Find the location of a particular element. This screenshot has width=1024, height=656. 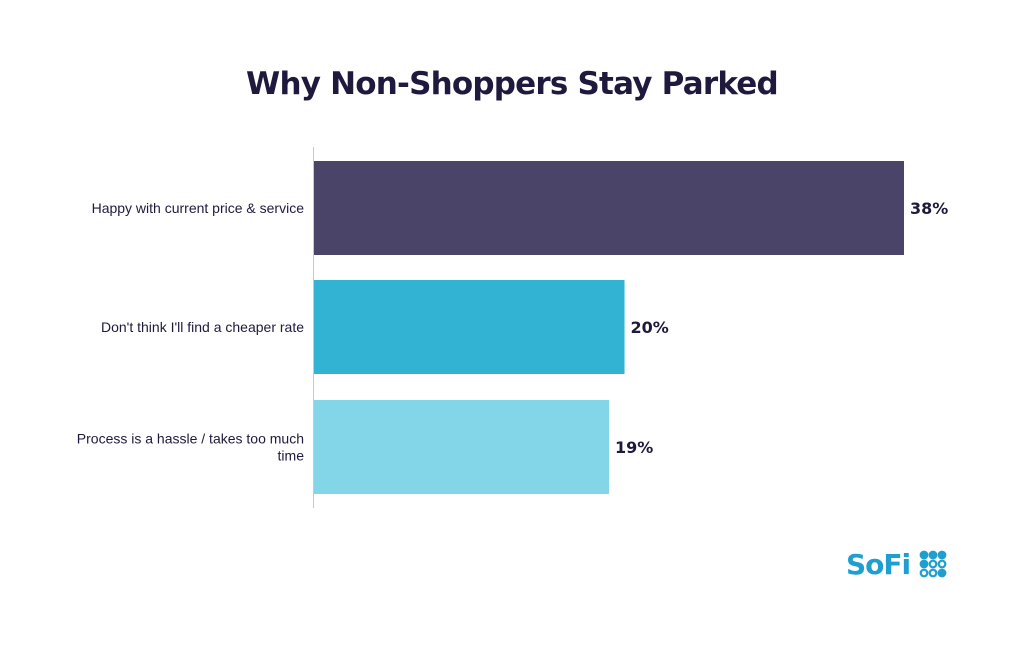

category-label-line: time is located at coordinates (291, 456).